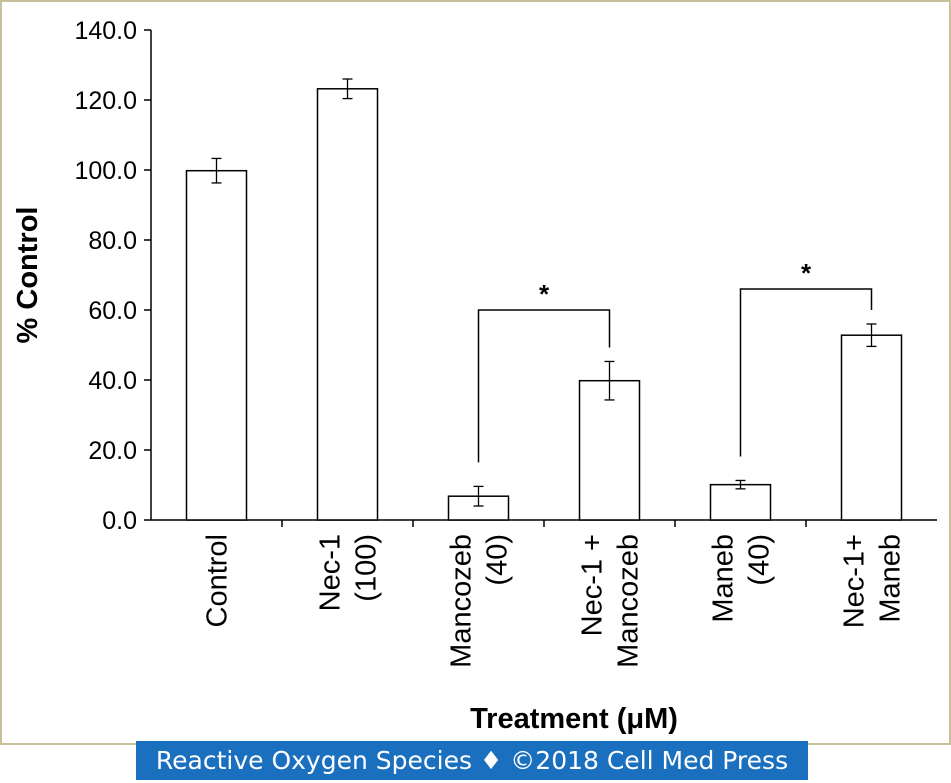  I want to click on x-tick-label: Nec-1 +, so click(593, 585).